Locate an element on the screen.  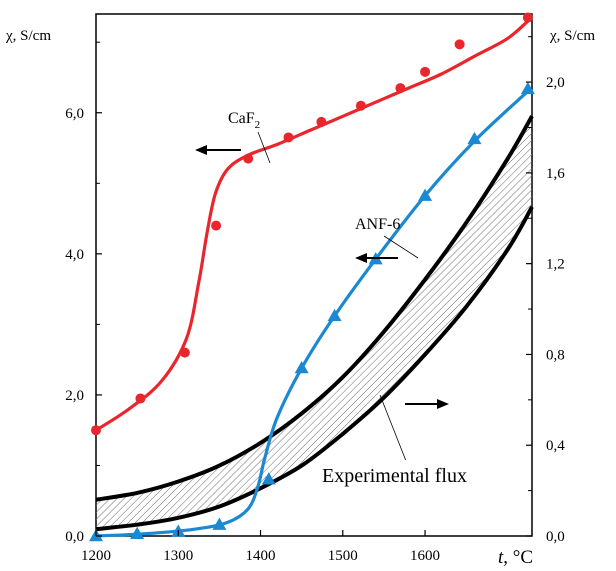
y-right-tick-label-1: 0,4 is located at coordinates (555, 446).